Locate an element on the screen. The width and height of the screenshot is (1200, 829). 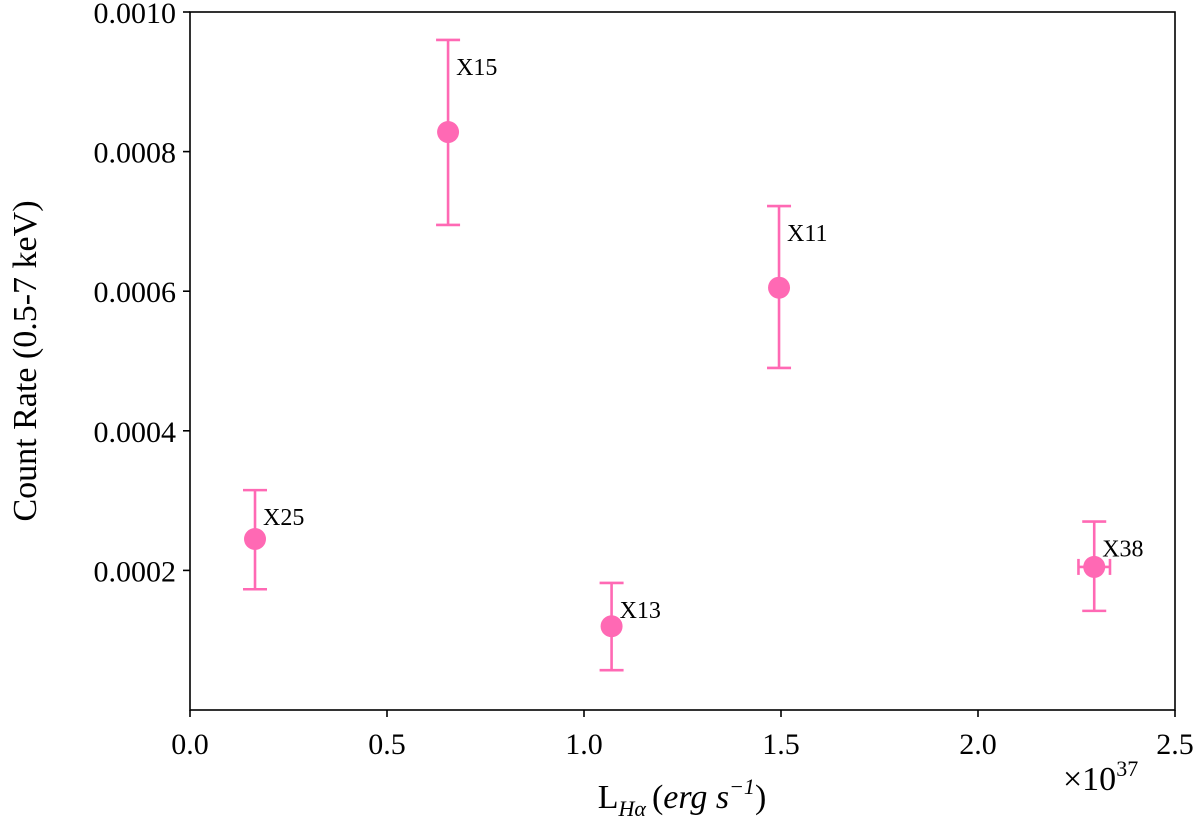
x-axis-label: LHα (erg s−1) is located at coordinates (682, 797).